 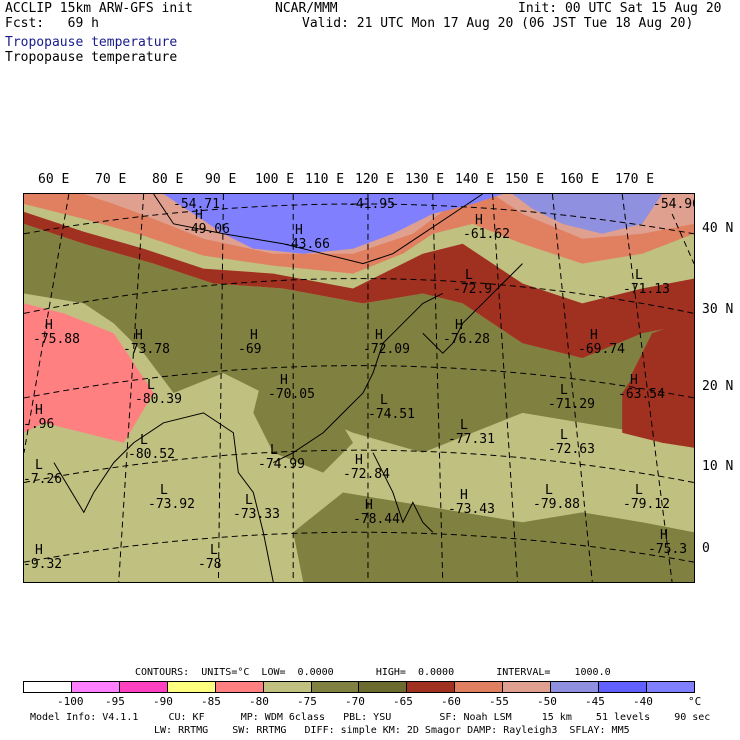 I want to click on center-value: -.96, so click(x=39, y=424).